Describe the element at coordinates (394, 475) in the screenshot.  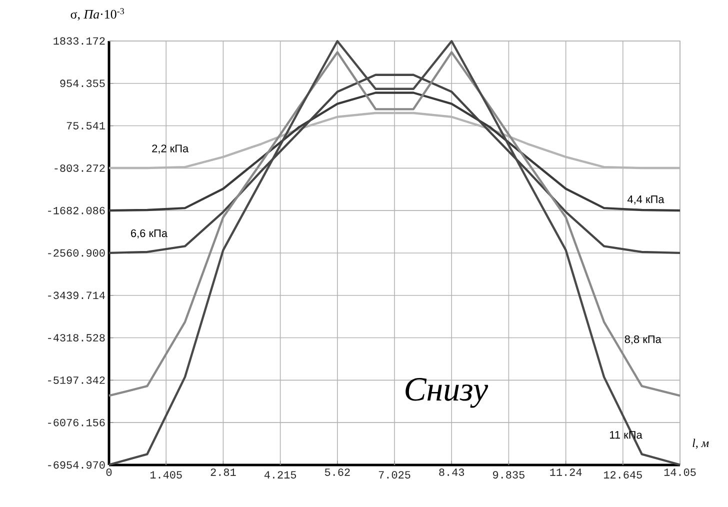
I see `x-tick-label: 7.025` at that location.